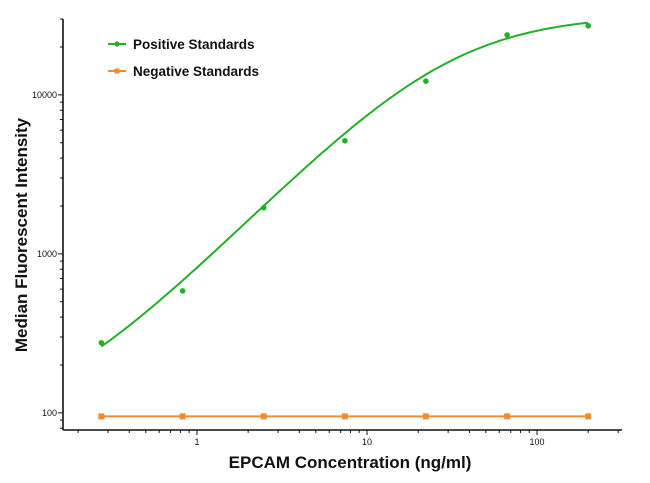 The image size is (650, 483). Describe the element at coordinates (183, 58) in the screenshot. I see `legend: Positive Standards Negative Standards` at that location.